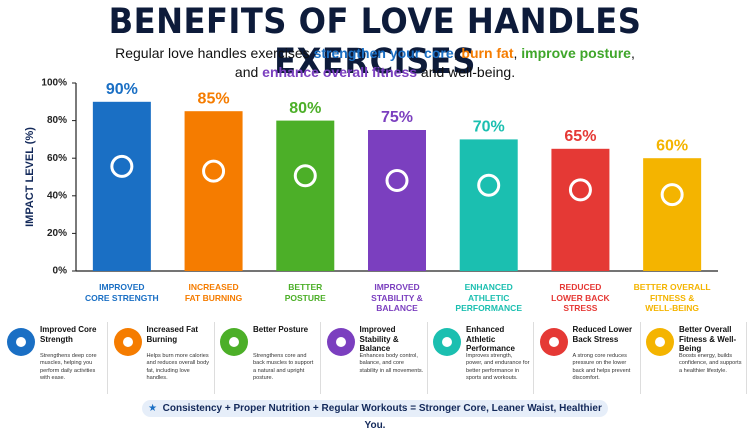 Image resolution: width=750 pixels, height=434 pixels. I want to click on subtitle-text: Regular love handles exercises, so click(214, 53).